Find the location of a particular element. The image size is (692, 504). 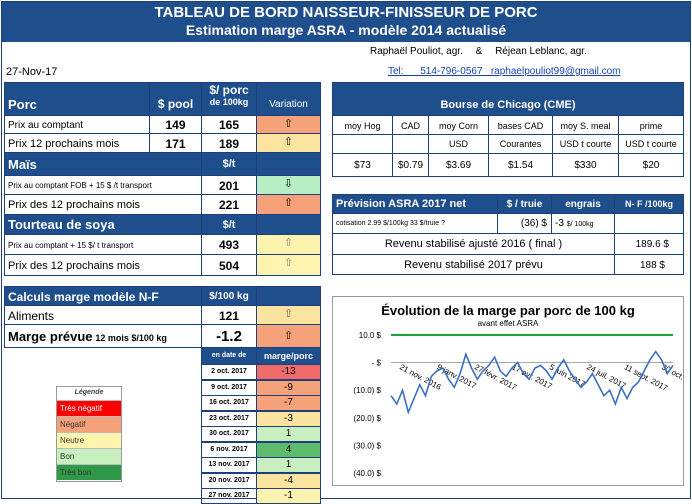

porc-col-pool: $ pool is located at coordinates (175, 99).